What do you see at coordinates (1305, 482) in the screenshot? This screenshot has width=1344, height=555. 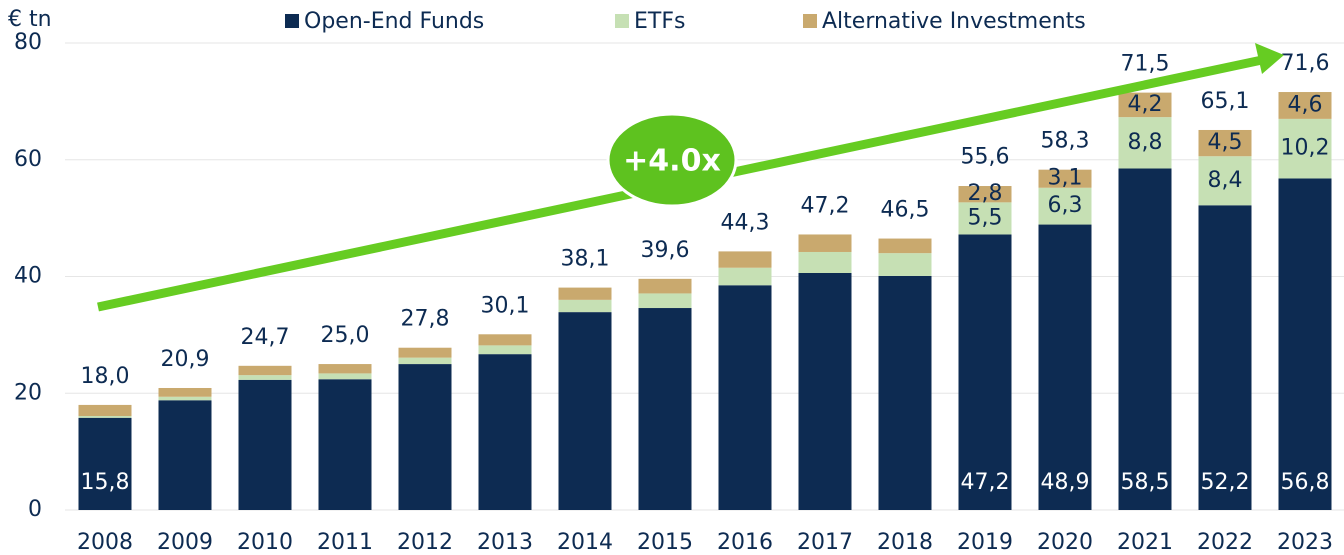 I see `data-label: 56,8` at bounding box center [1305, 482].